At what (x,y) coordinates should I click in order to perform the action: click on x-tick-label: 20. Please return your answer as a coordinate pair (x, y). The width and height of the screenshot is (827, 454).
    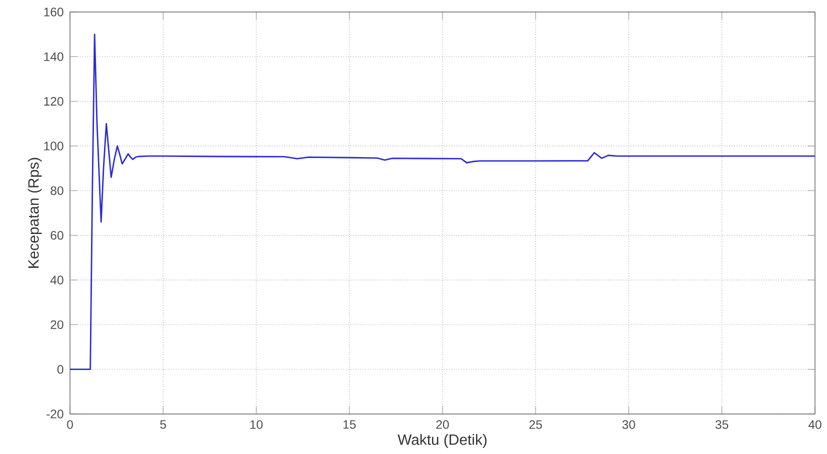
    Looking at the image, I should click on (442, 424).